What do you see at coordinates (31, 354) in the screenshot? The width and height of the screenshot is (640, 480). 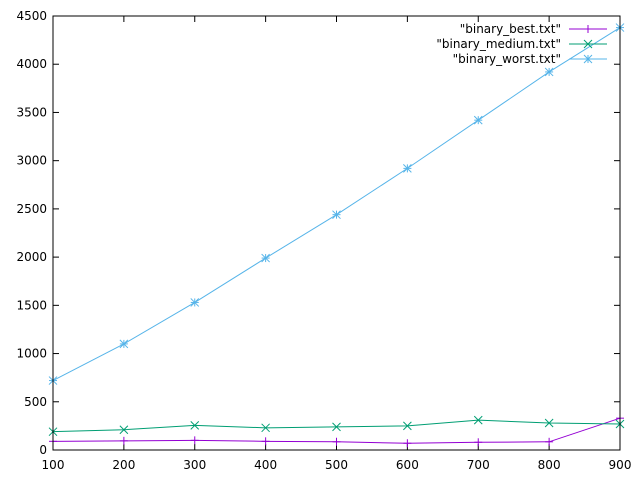 I see `y-tick-label: 1000` at bounding box center [31, 354].